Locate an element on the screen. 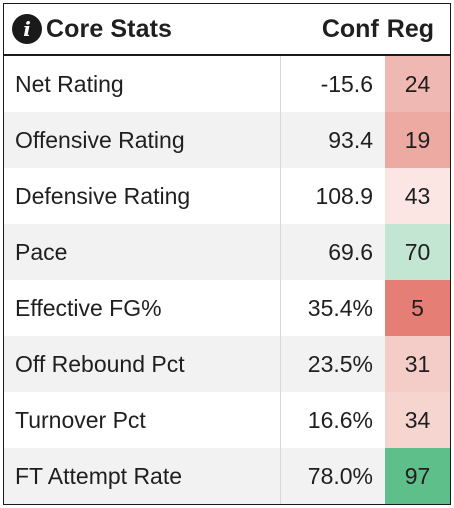 This screenshot has height=508, width=454. stat-label: Off Rebound Pct is located at coordinates (142, 364).